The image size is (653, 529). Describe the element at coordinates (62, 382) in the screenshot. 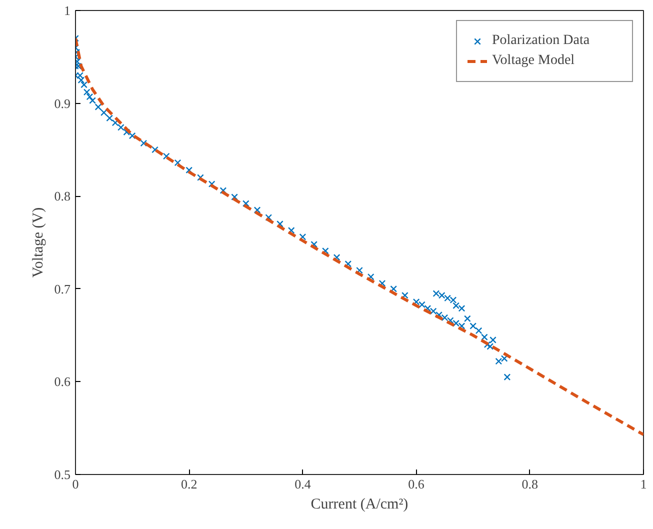

I see `y-tick-label: 0.6` at that location.